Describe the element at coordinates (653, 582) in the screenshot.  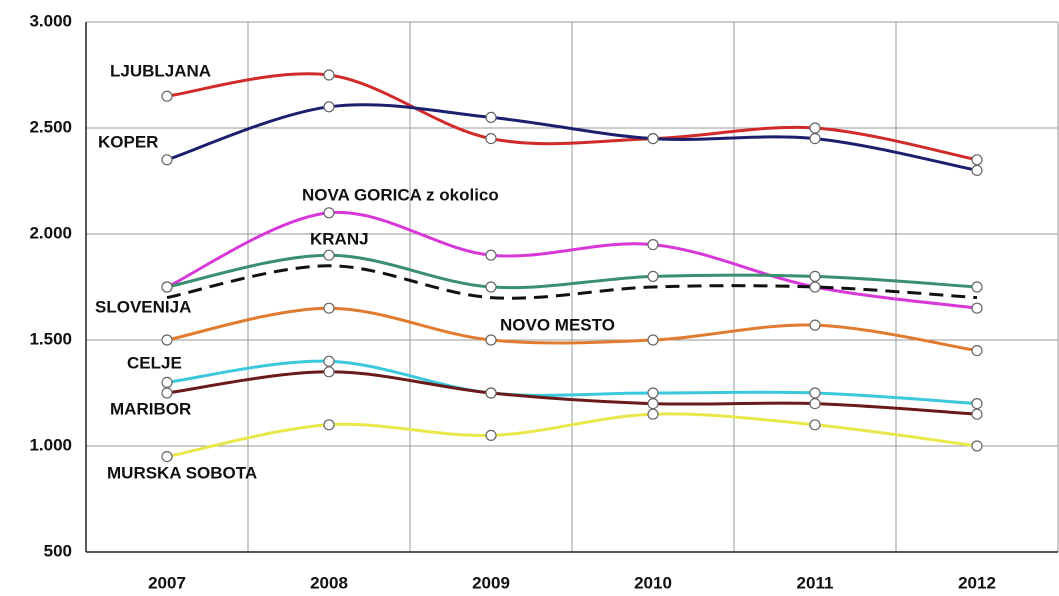
I see `x-tick-label: 2010` at that location.